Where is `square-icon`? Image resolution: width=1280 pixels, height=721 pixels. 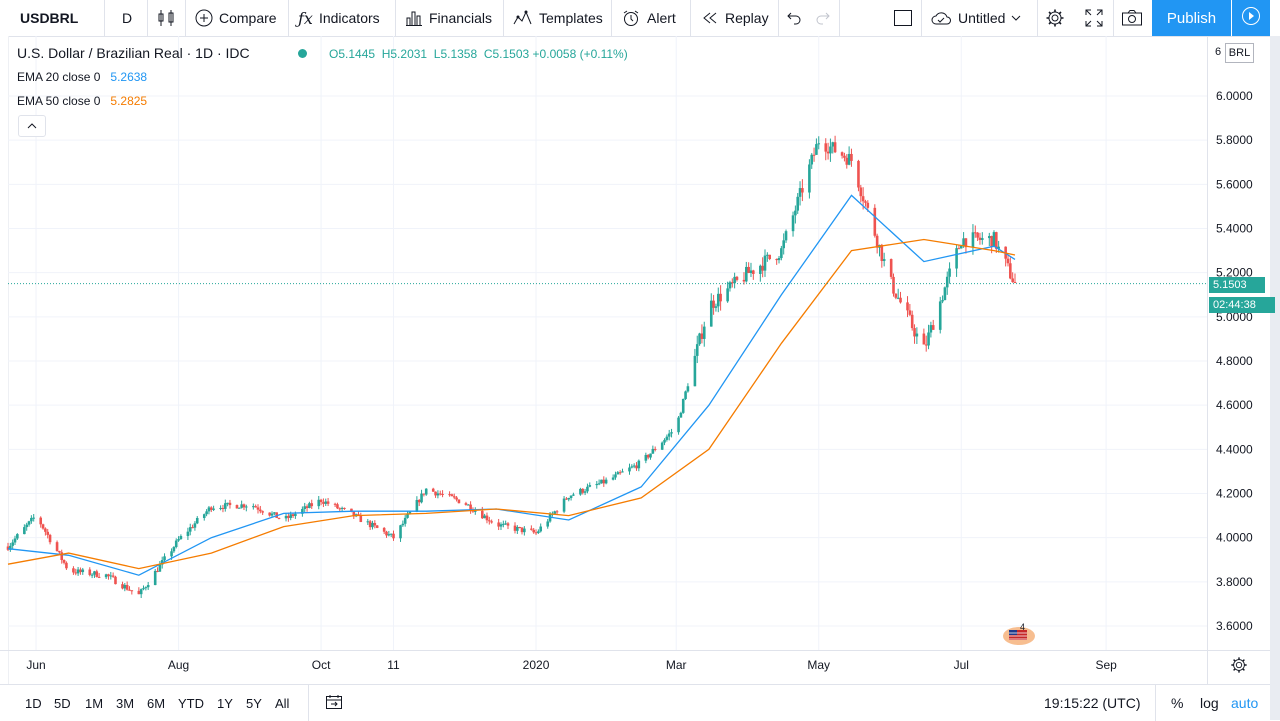 square-icon is located at coordinates (903, 18).